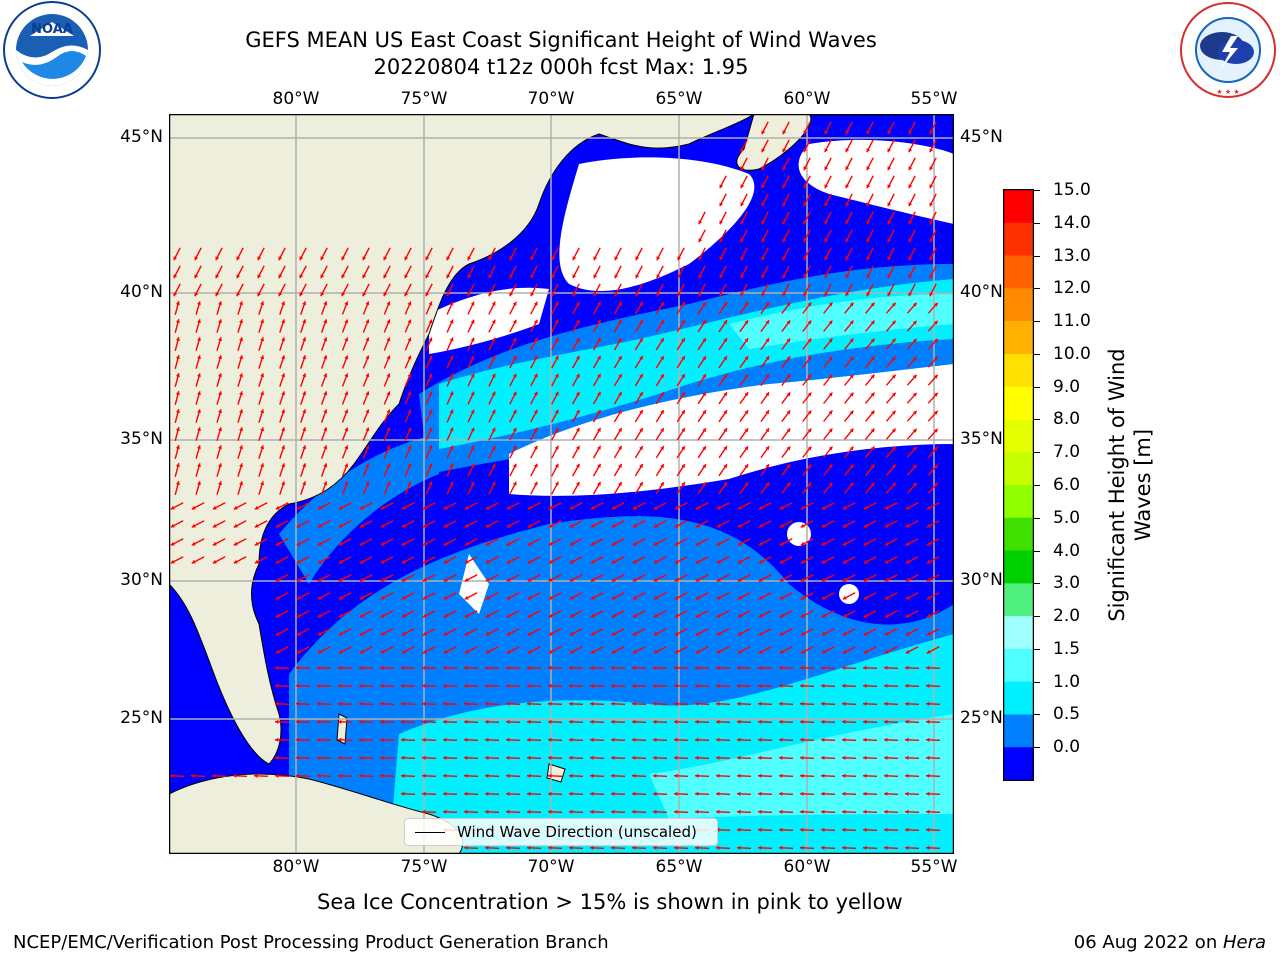 The image size is (1280, 960). Describe the element at coordinates (679, 99) in the screenshot. I see `lon-label-top: 65°W` at that location.